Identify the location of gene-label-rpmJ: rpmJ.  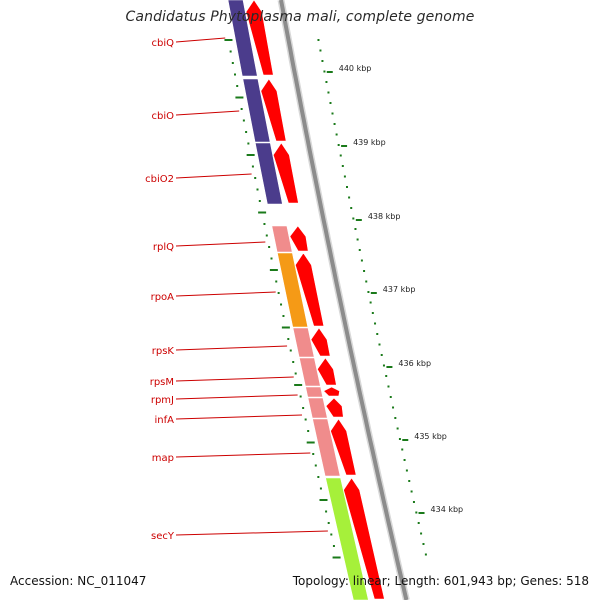
(162, 400).